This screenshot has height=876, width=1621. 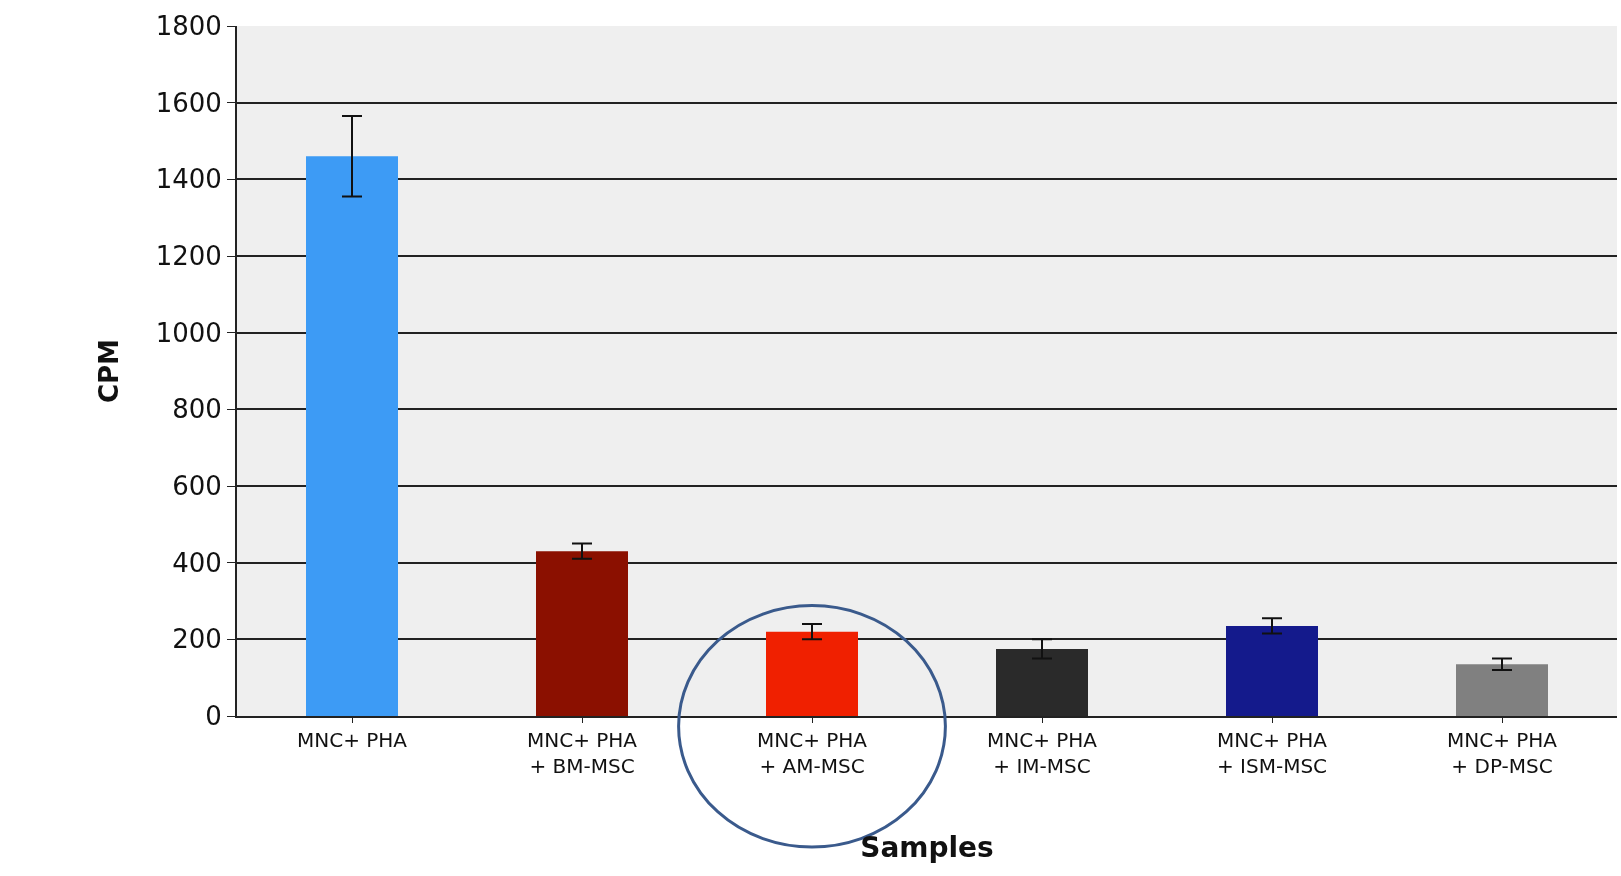 What do you see at coordinates (188, 256) in the screenshot?
I see `y-tick-label: 1200` at bounding box center [188, 256].